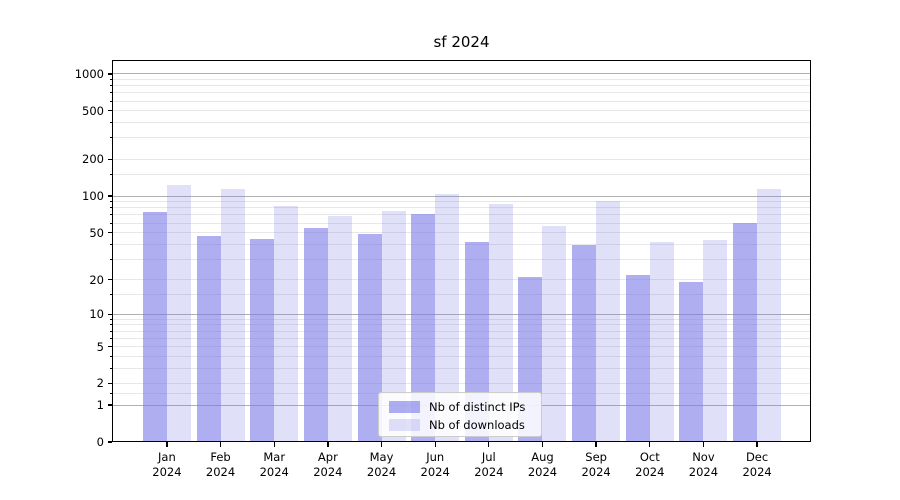  Describe the element at coordinates (757, 464) in the screenshot. I see `x-tick-label: Dec 2024` at that location.